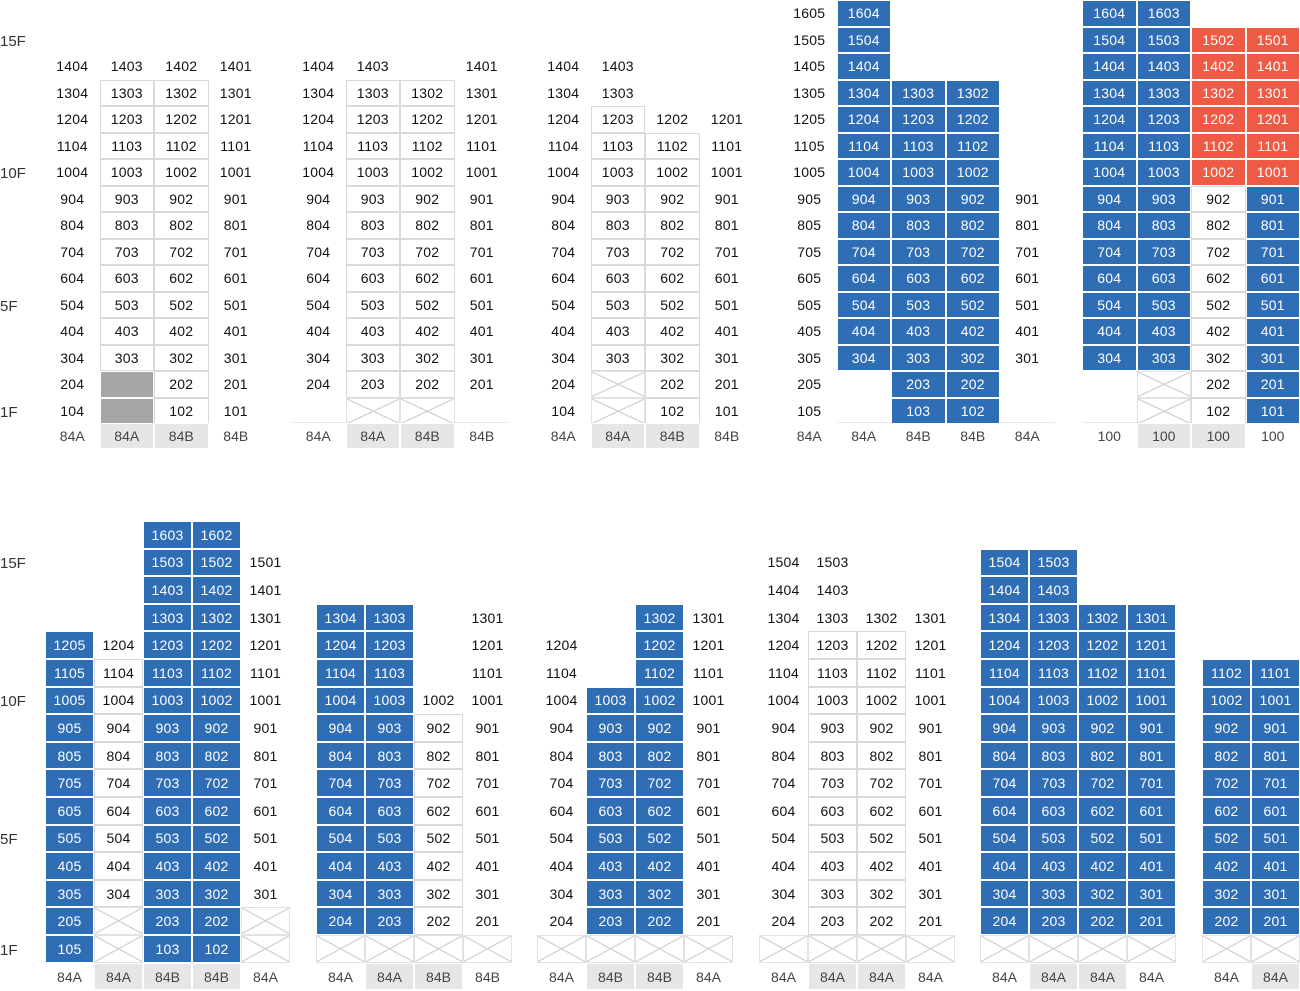 This screenshot has height=991, width=1300. Describe the element at coordinates (181, 119) in the screenshot. I see `unit-cell: 1202` at that location.